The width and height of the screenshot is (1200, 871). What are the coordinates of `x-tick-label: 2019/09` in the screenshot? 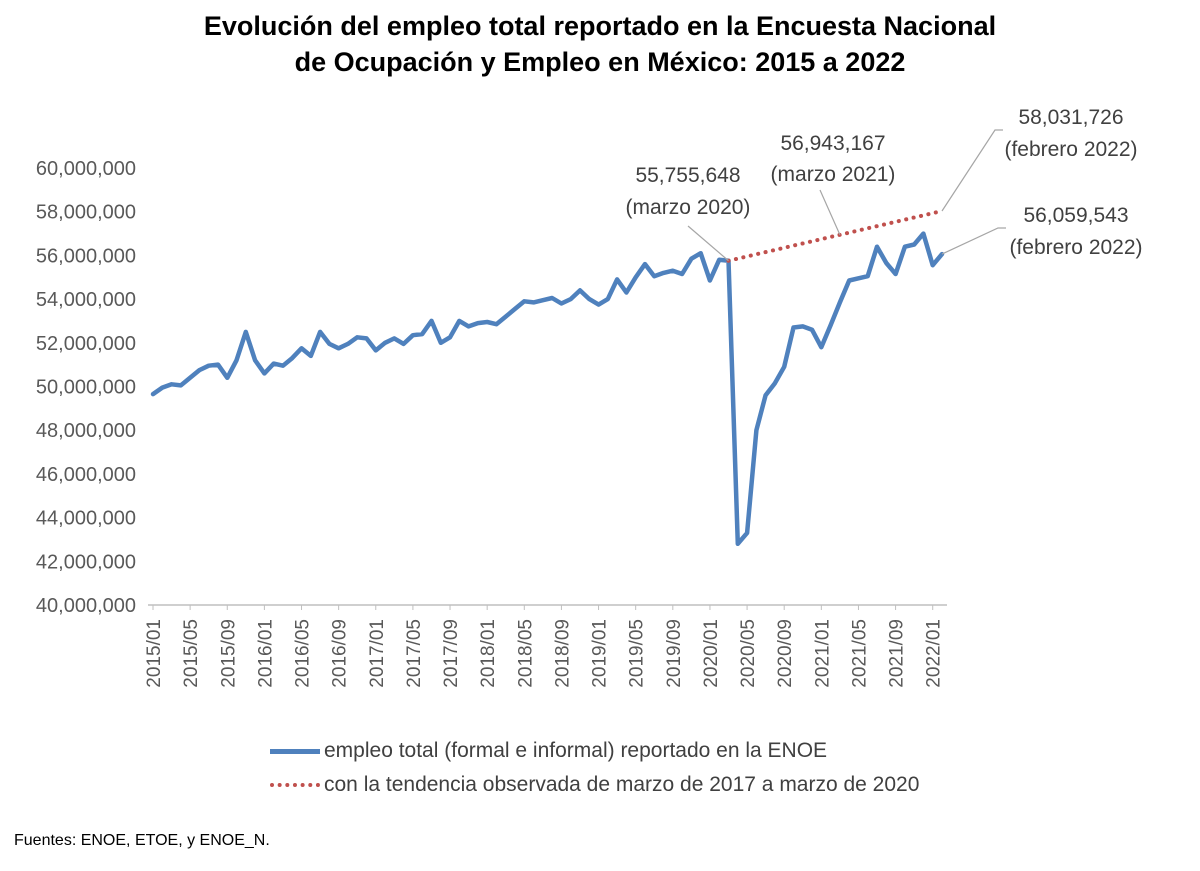 It's located at (674, 653).